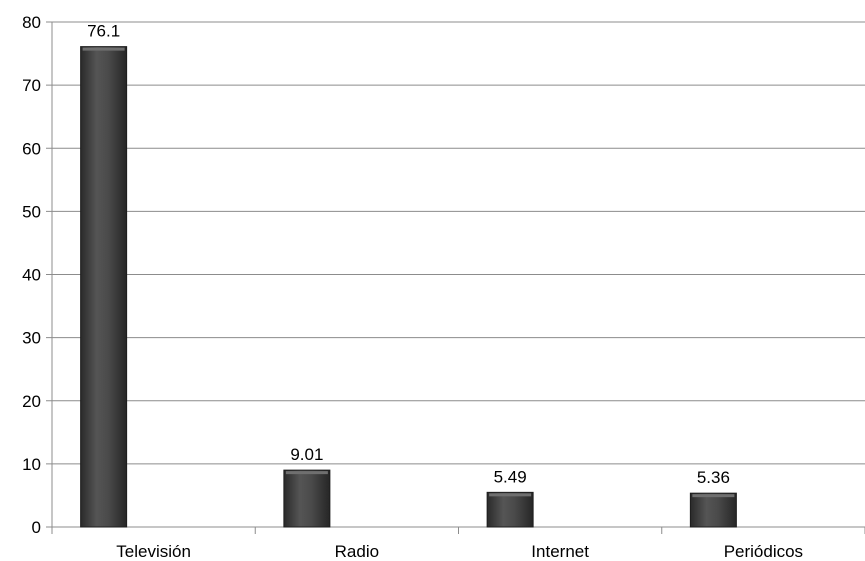  What do you see at coordinates (31, 211) in the screenshot?
I see `y-tick-label: 50` at bounding box center [31, 211].